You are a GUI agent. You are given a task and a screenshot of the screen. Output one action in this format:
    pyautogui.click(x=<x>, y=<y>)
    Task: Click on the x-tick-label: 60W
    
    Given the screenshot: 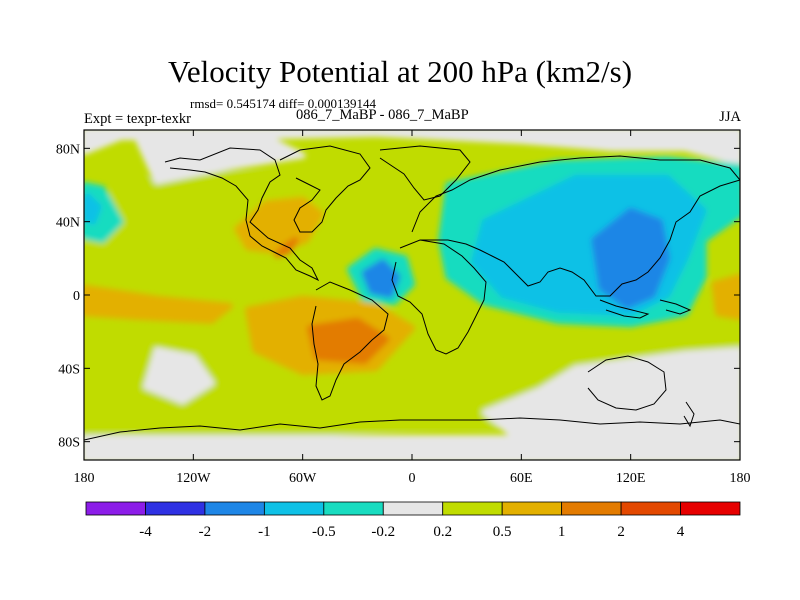 What is the action you would take?
    pyautogui.click(x=303, y=478)
    